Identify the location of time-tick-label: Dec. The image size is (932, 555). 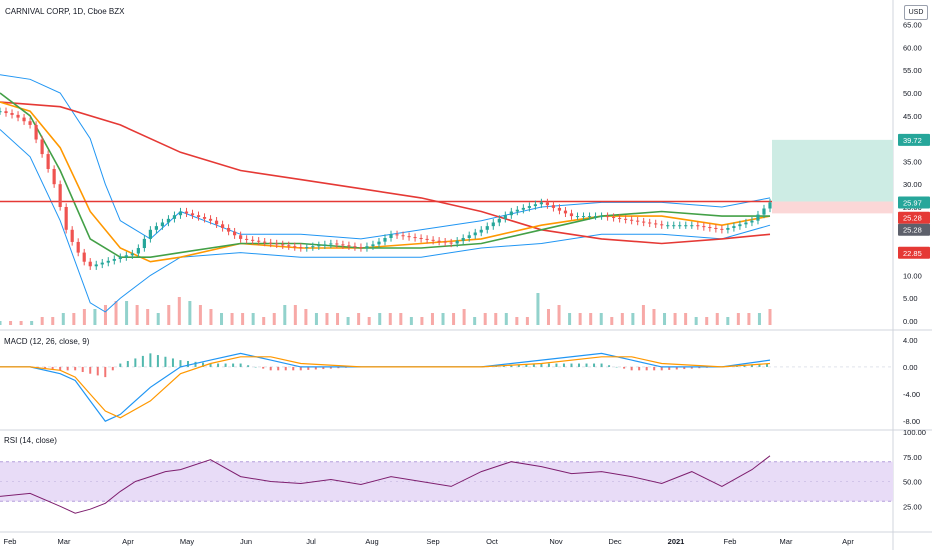
(615, 541).